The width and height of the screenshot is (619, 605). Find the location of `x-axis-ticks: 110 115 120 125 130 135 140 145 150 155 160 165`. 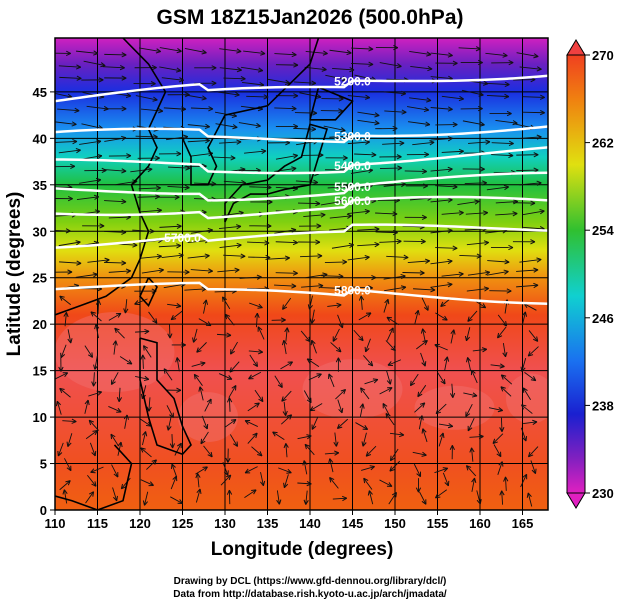

x-axis-ticks: 110 115 120 125 130 135 140 145 150 155 160 165 is located at coordinates (289, 520).